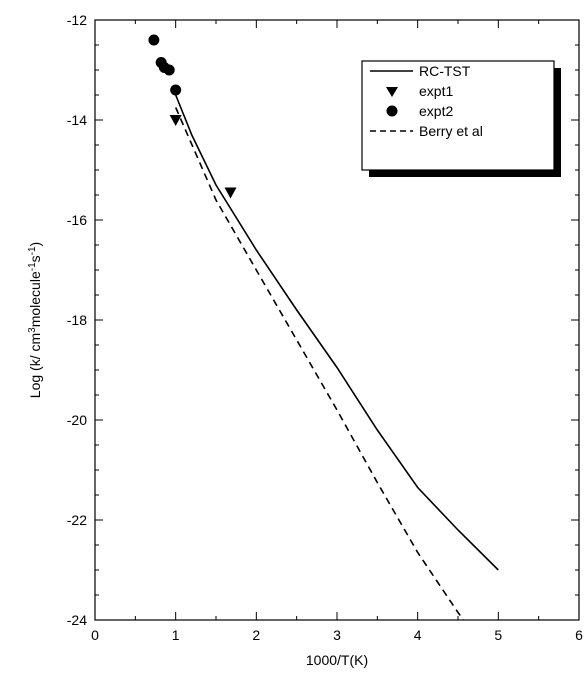 The width and height of the screenshot is (587, 691). I want to click on y-tick-label: -20, so click(77, 420).